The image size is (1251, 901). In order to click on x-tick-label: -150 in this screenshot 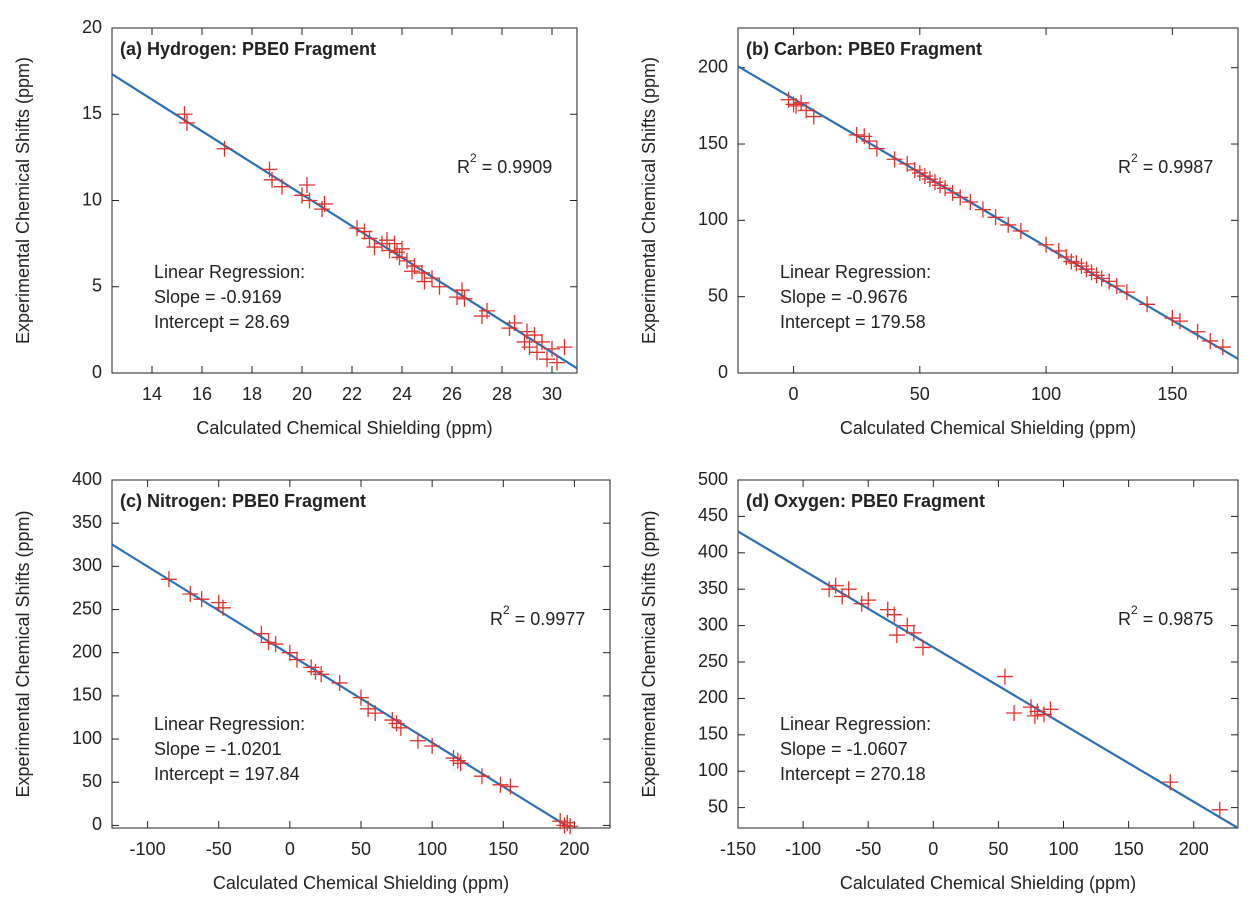, I will do `click(738, 849)`.